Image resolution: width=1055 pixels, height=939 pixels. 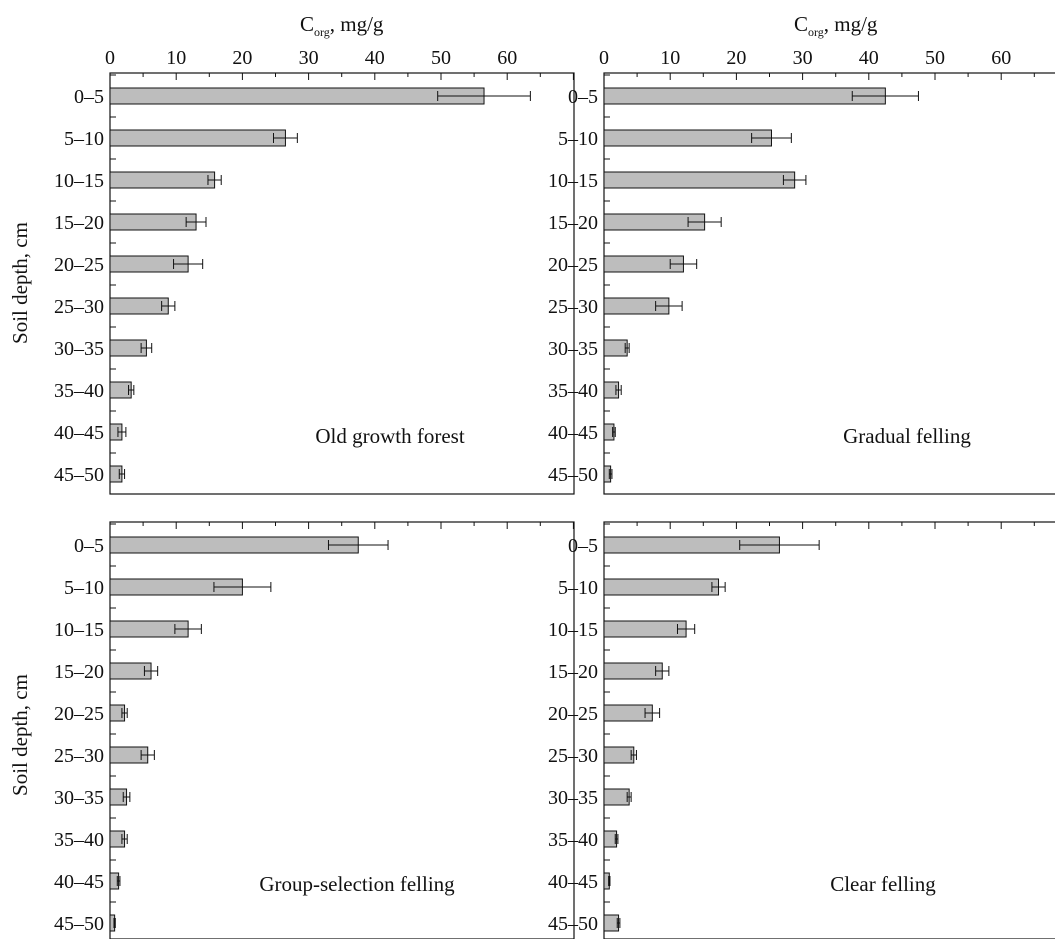 I want to click on panel-label: Gradual felling, so click(x=907, y=436).